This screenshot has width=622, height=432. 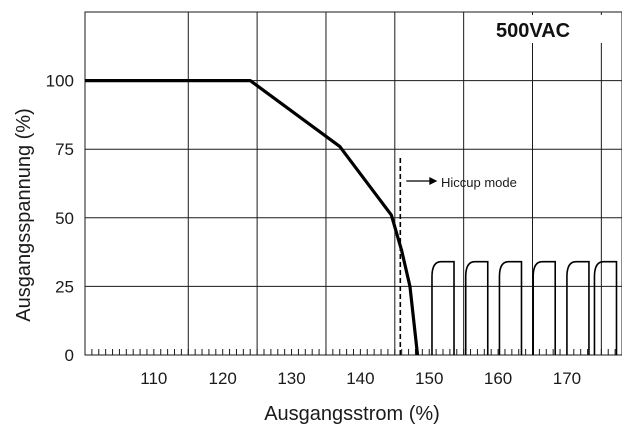 What do you see at coordinates (64, 218) in the screenshot?
I see `y-tick-label: 50` at bounding box center [64, 218].